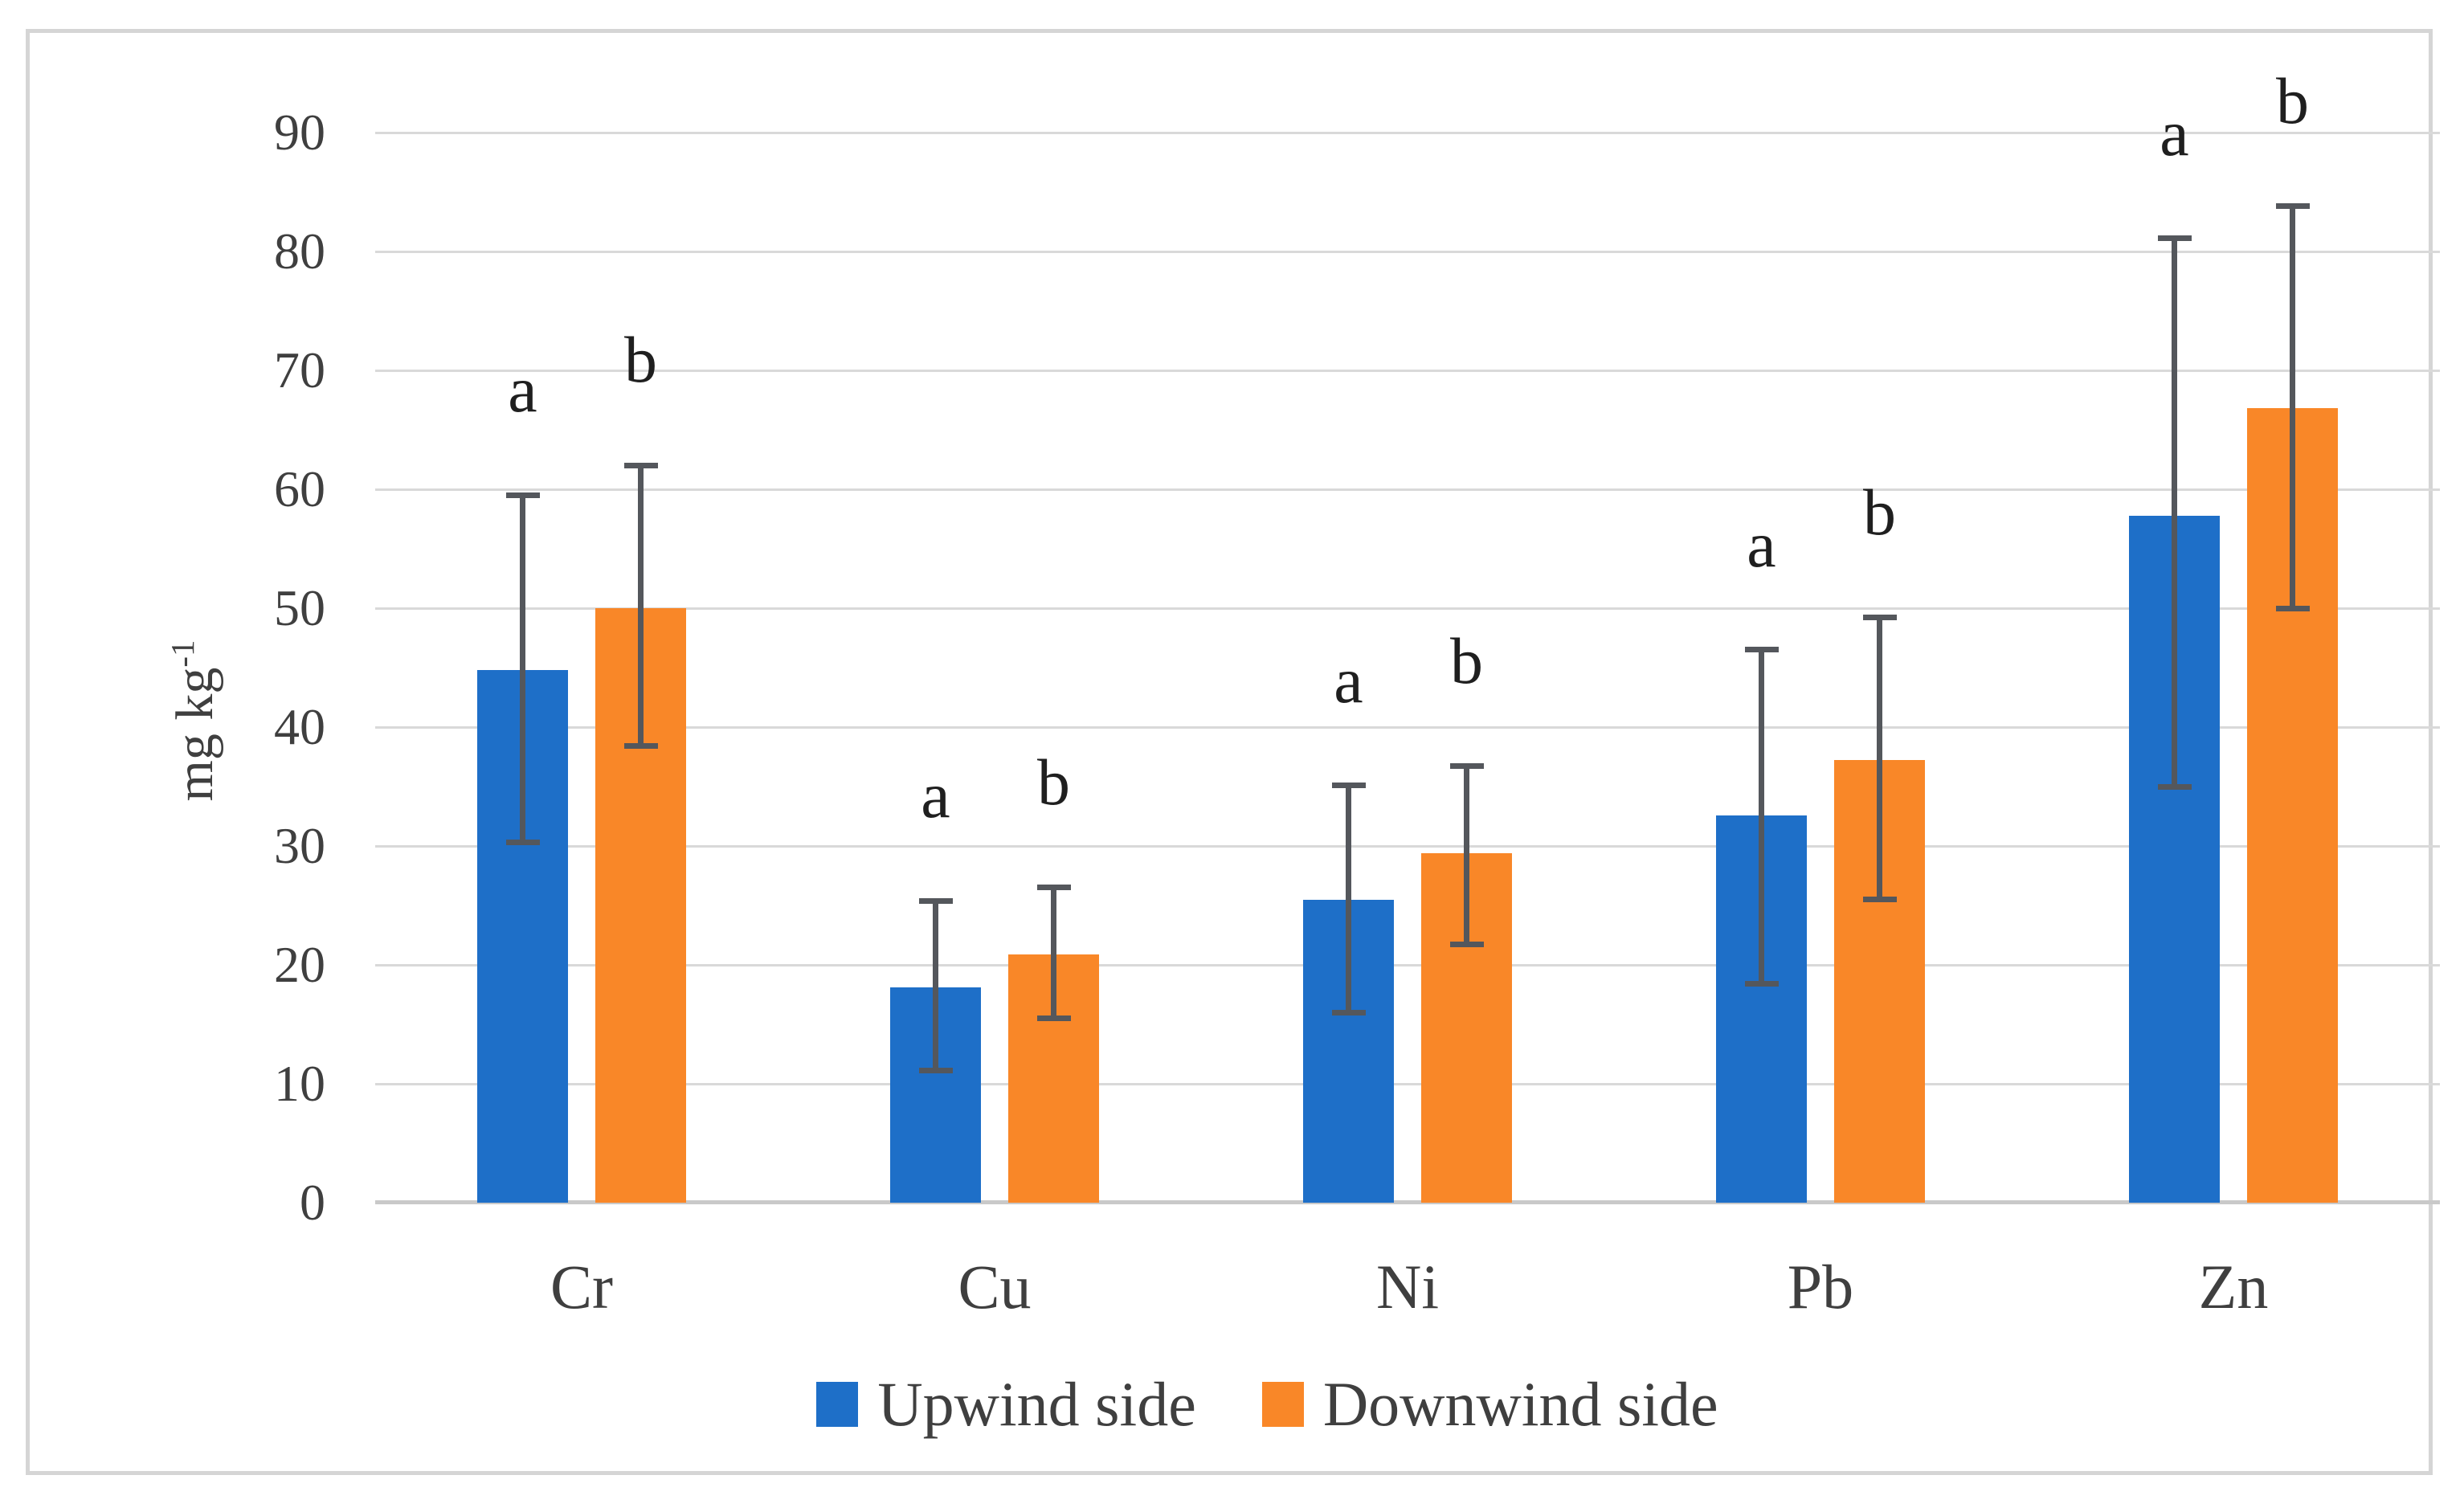 This screenshot has width=2464, height=1512. Describe the element at coordinates (1520, 1404) in the screenshot. I see `legend-label-downwind: Downwind side` at that location.